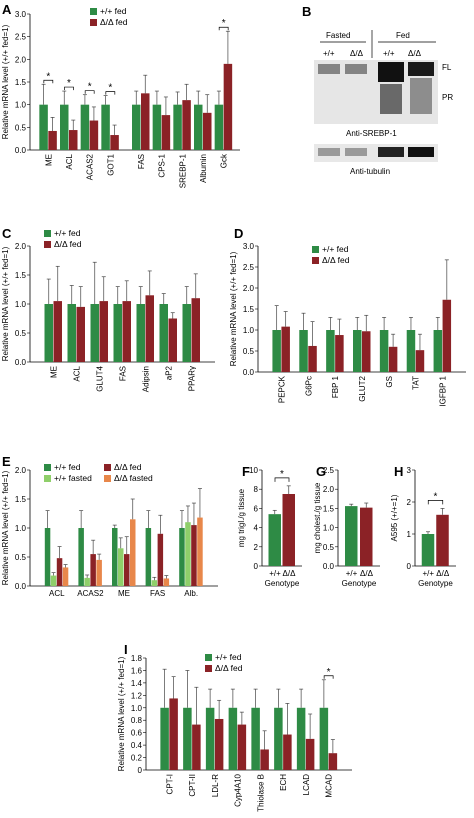  I want to click on y-tick-label-C: 1.5, so click(21, 275).